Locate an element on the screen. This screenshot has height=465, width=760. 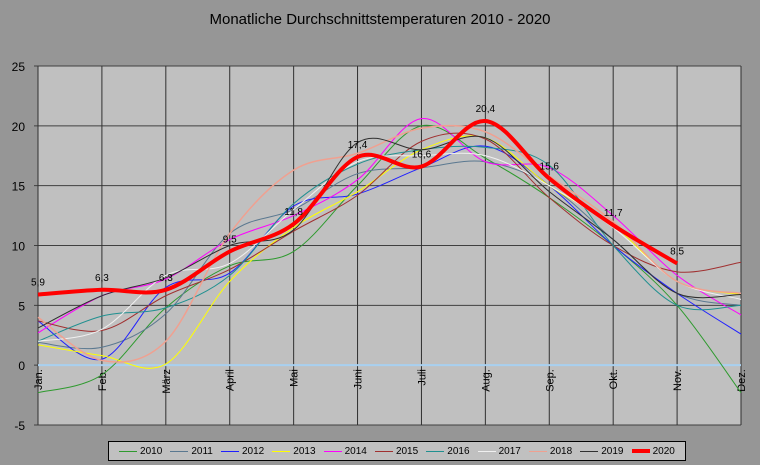
legend-item-2013: 2013 is located at coordinates (294, 451).